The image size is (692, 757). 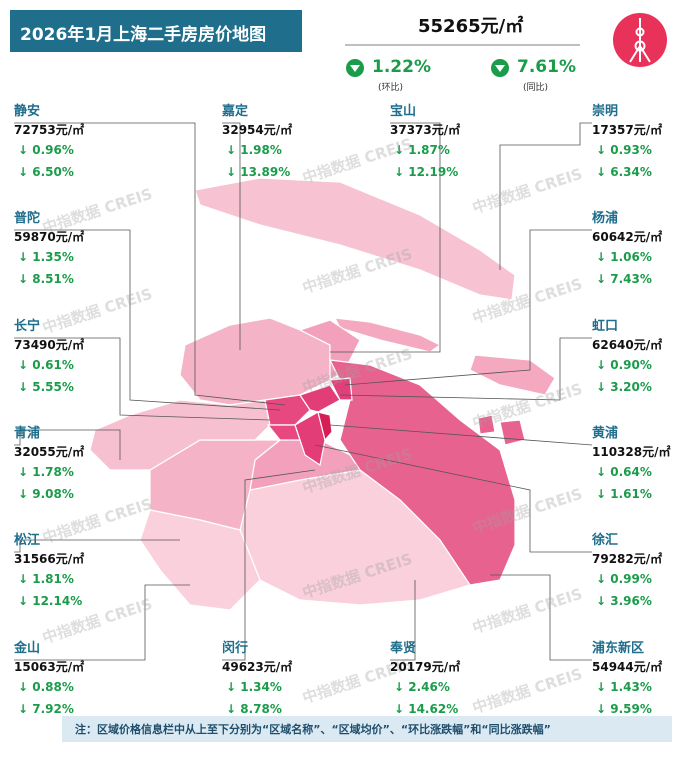 What do you see at coordinates (46, 387) in the screenshot?
I see `district-yoy: ↓ 5.55%` at bounding box center [46, 387].